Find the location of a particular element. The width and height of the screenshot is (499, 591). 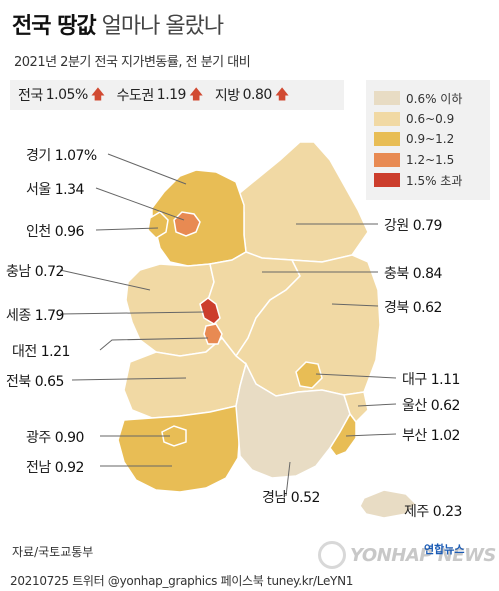

summary-label: 수도권 is located at coordinates (135, 96).